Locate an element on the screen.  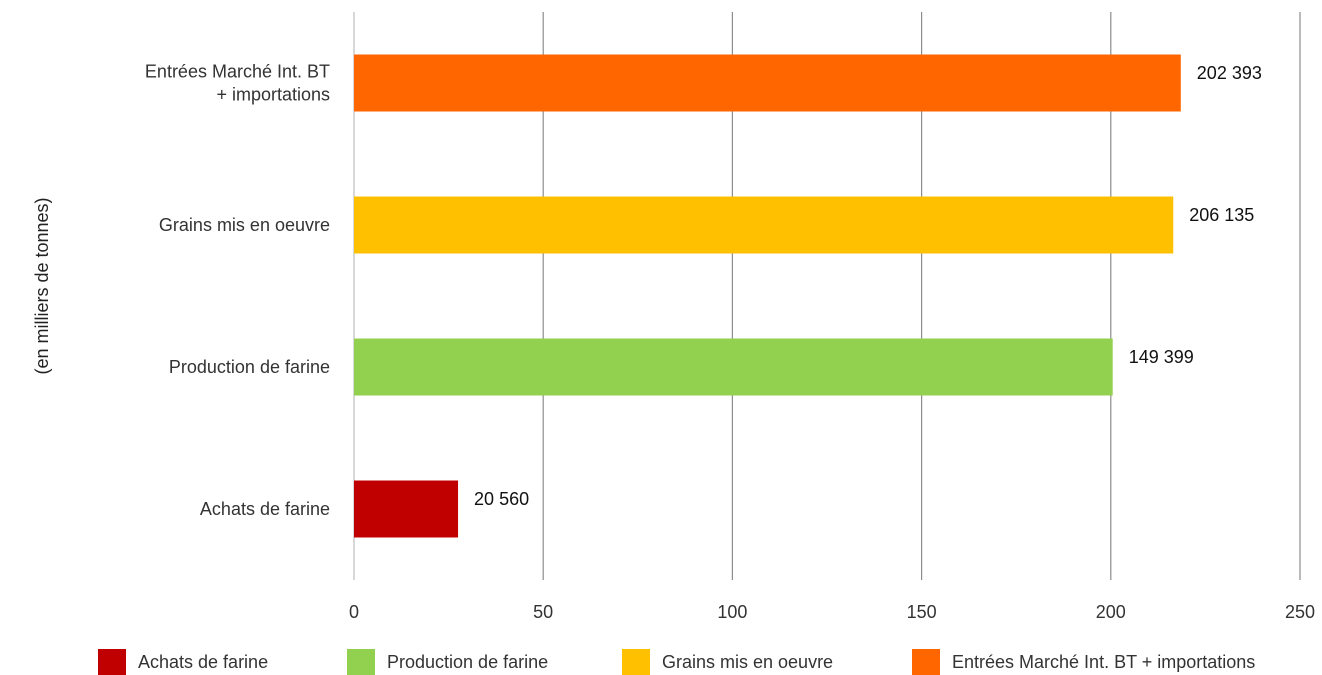
category-label-line: Achats de farine is located at coordinates (265, 509).